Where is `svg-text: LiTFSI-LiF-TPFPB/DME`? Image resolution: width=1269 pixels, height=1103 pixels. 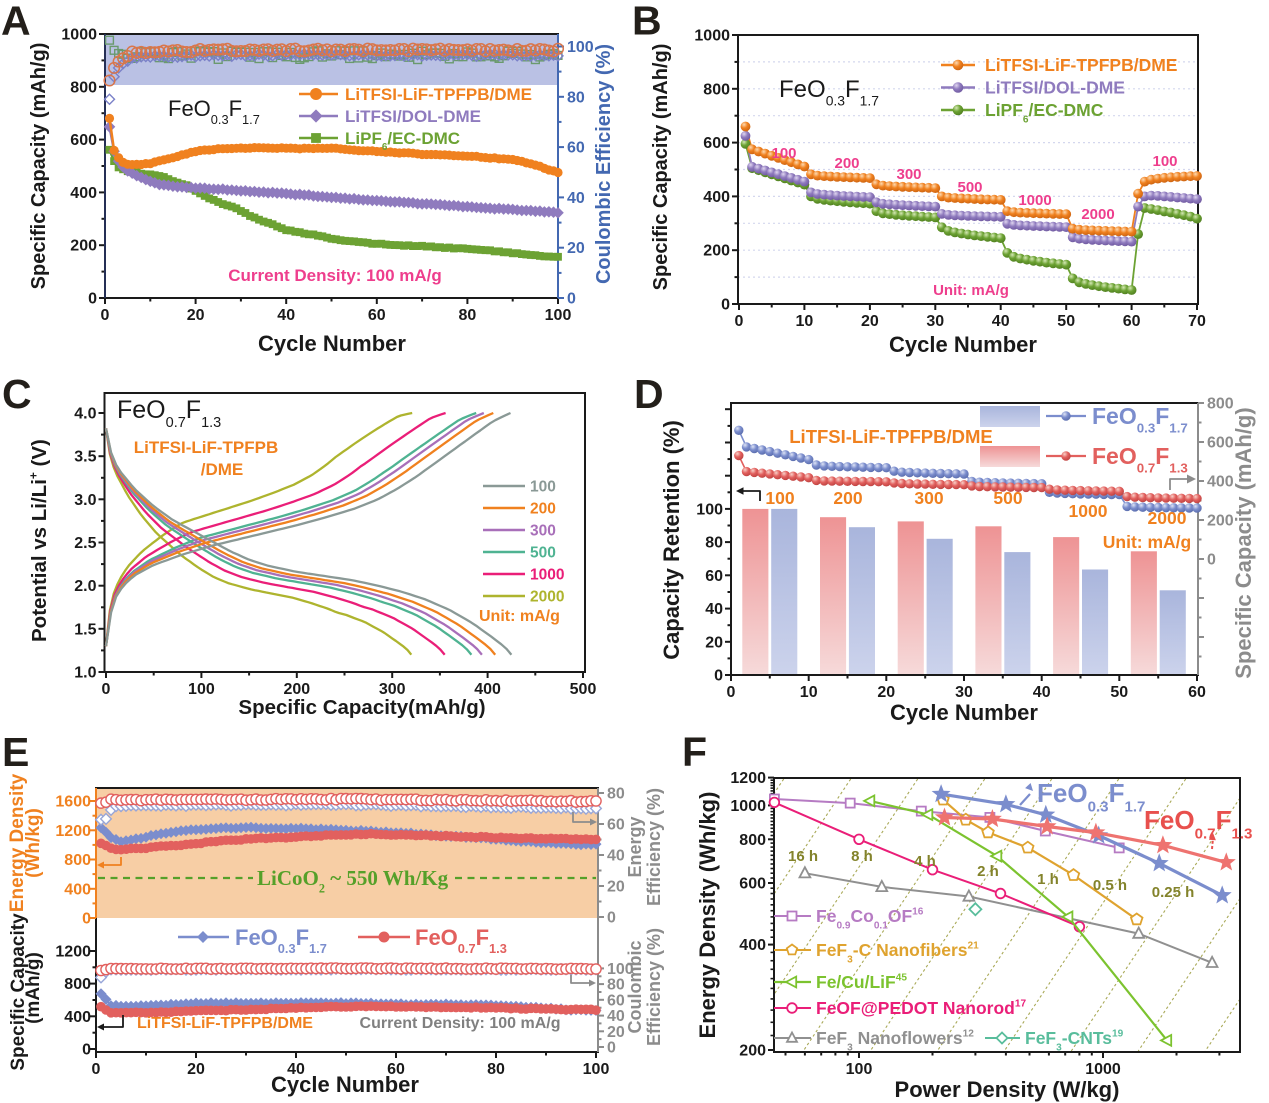
svg-text: LiTFSI-LiF-TPFPB/DME is located at coordinates (438, 94).